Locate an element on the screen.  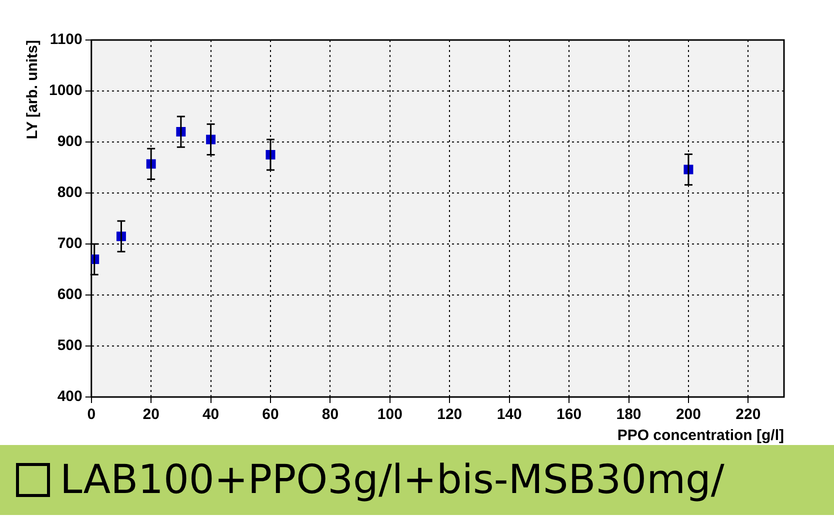
y-tick-label: 500 is located at coordinates (69, 345).